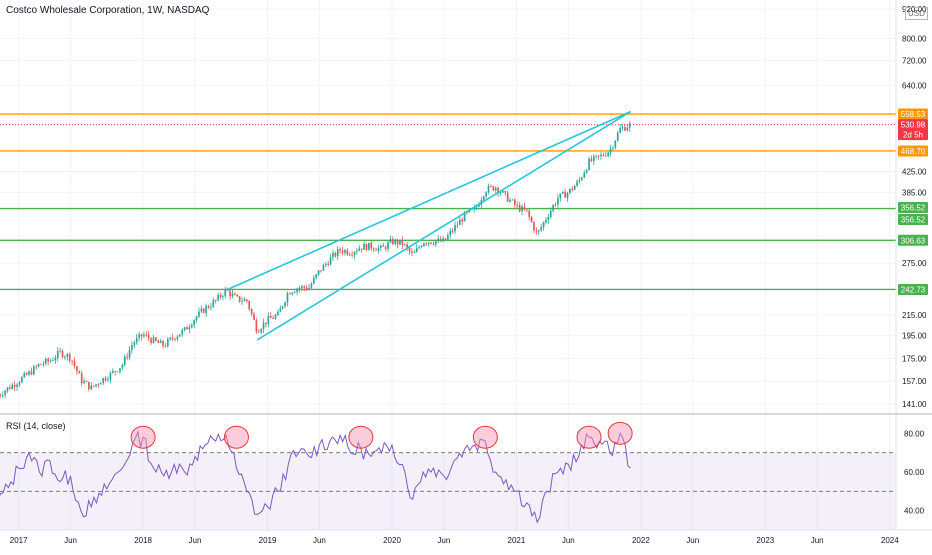 Image resolution: width=932 pixels, height=555 pixels. I want to click on currency-badge: USD, so click(916, 13).